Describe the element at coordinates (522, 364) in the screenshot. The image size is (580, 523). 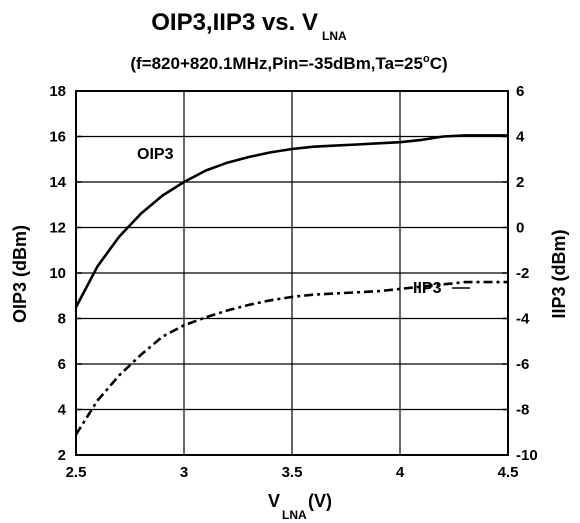
I see `y-tick-label-right: -6` at that location.